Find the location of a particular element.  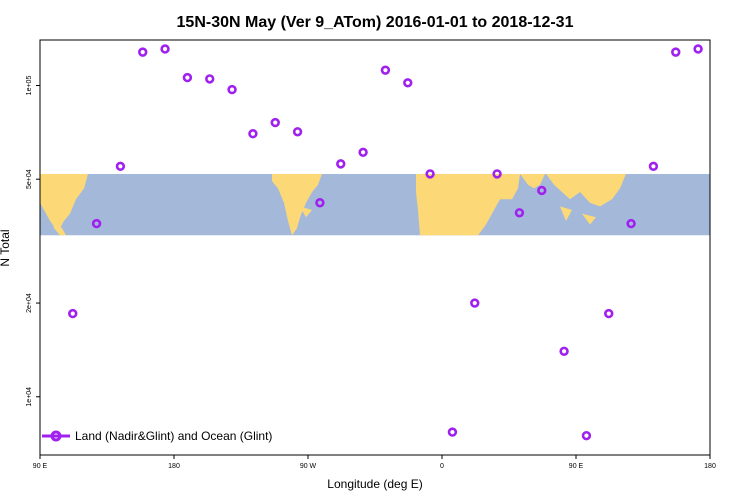

land-shapes is located at coordinates (333, 204).